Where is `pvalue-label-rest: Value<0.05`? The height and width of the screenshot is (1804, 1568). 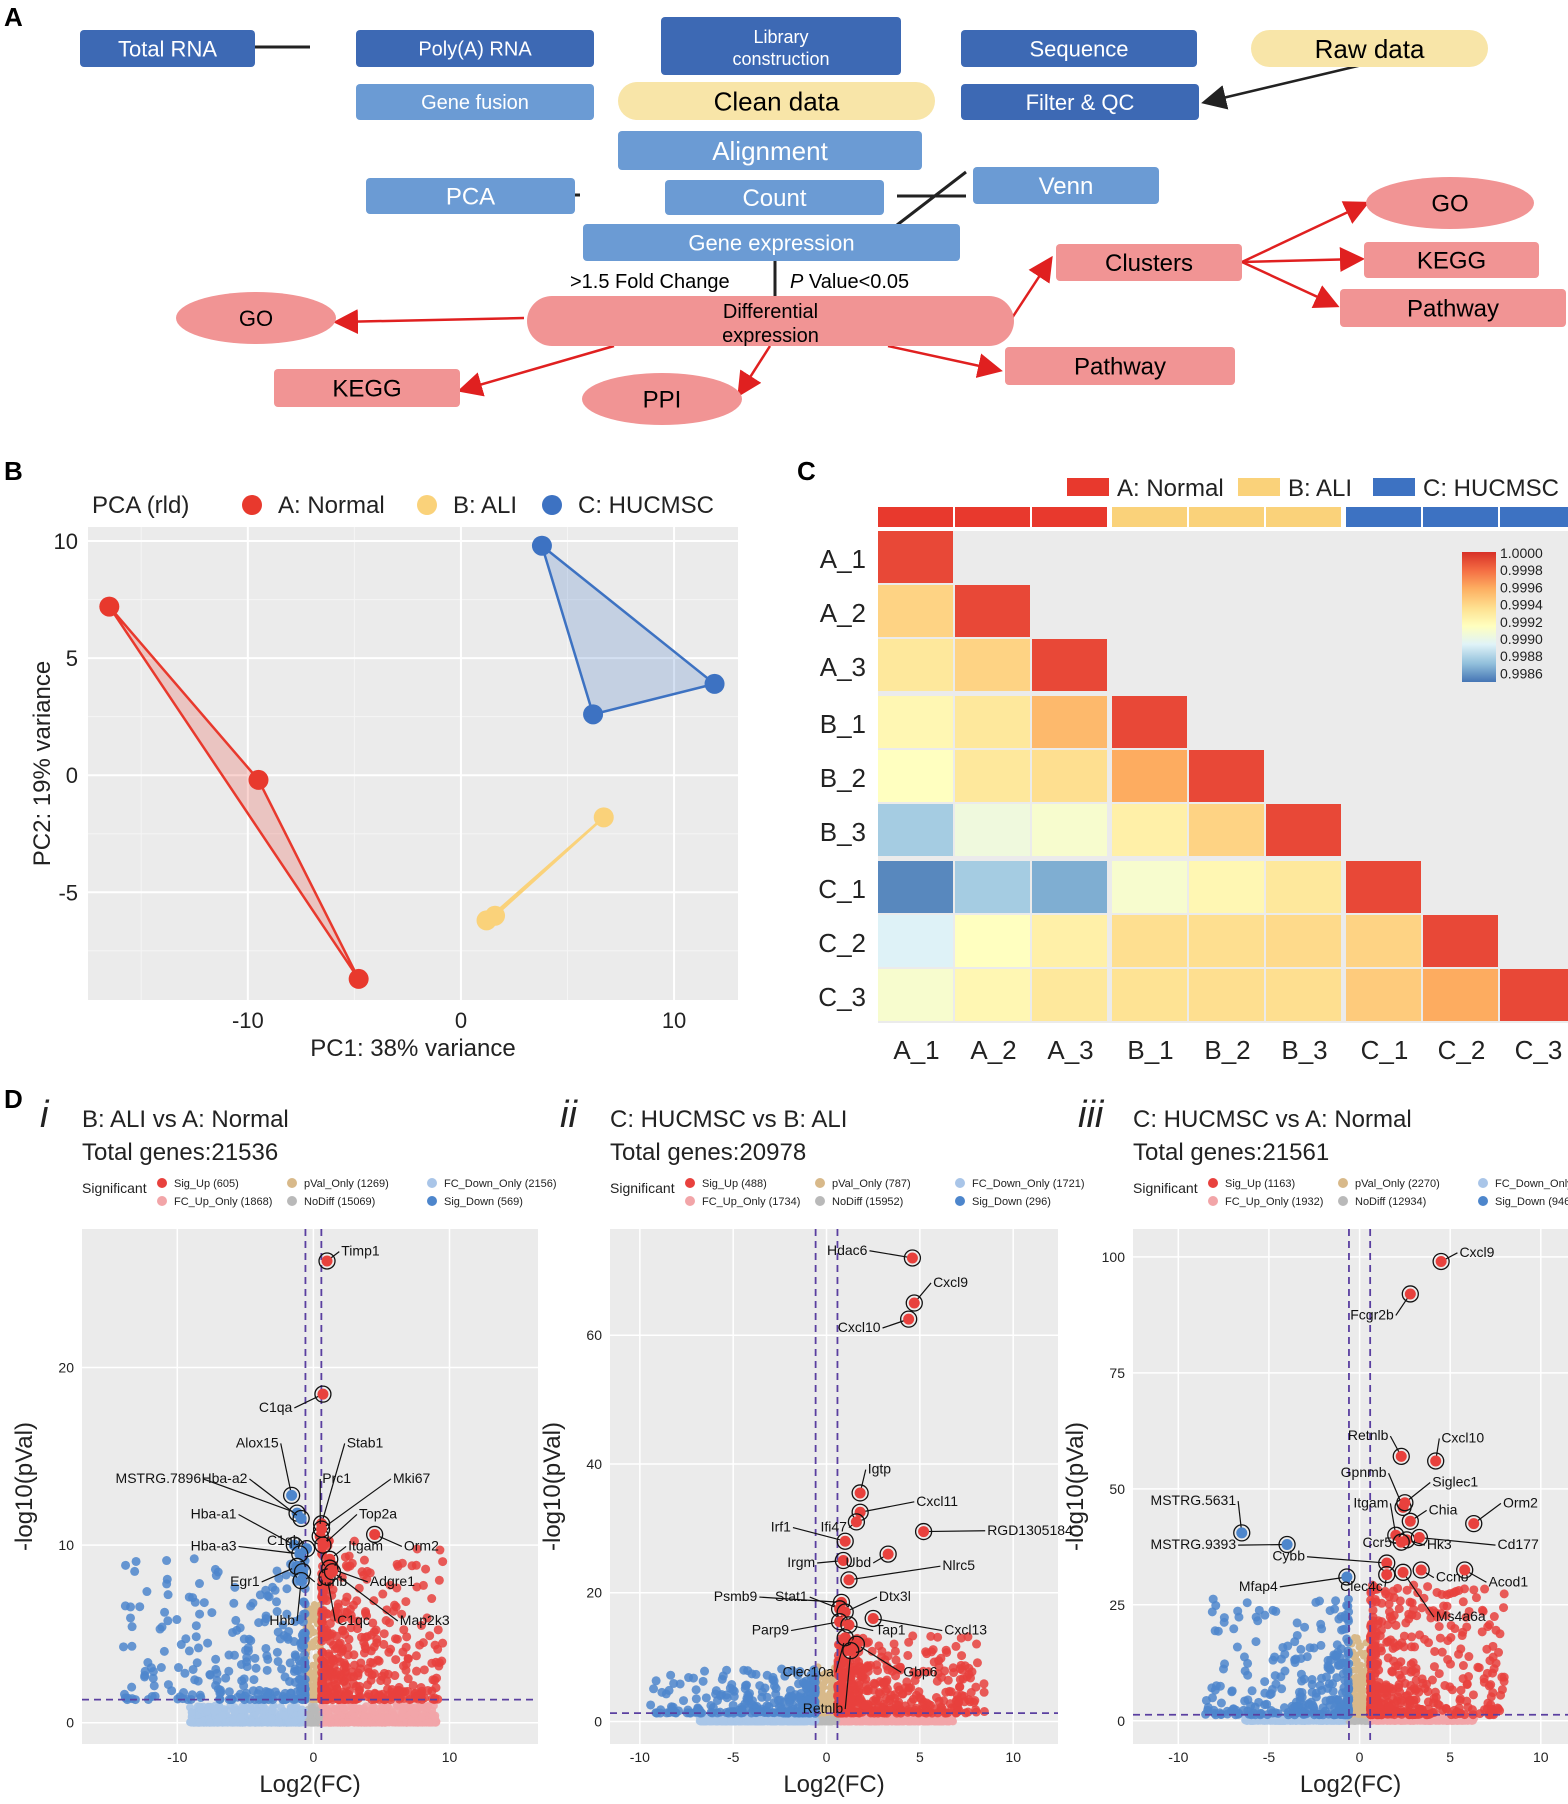 pvalue-label-rest: Value<0.05 is located at coordinates (856, 282).